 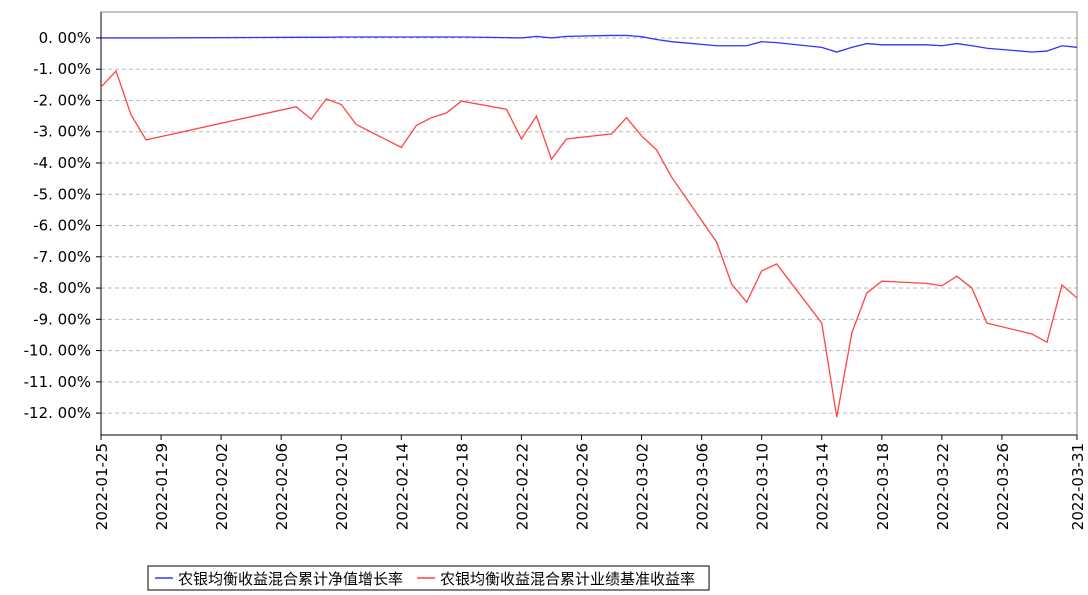 What do you see at coordinates (567, 579) in the screenshot?
I see `legend-label: 农银均衡收益混合累计业绩基准收益率` at bounding box center [567, 579].